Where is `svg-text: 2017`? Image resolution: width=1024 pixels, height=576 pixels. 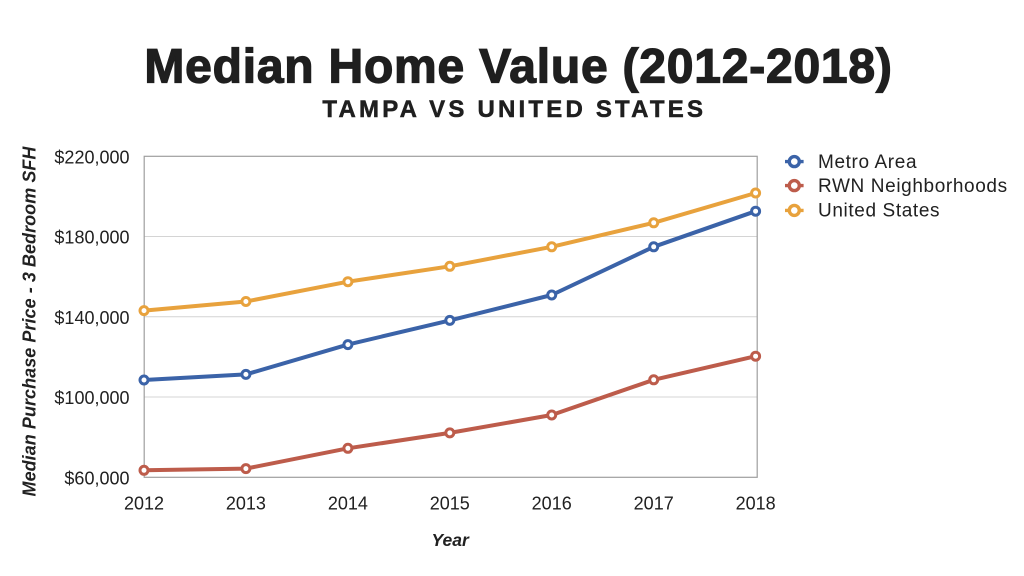 svg-text: 2017 is located at coordinates (654, 503).